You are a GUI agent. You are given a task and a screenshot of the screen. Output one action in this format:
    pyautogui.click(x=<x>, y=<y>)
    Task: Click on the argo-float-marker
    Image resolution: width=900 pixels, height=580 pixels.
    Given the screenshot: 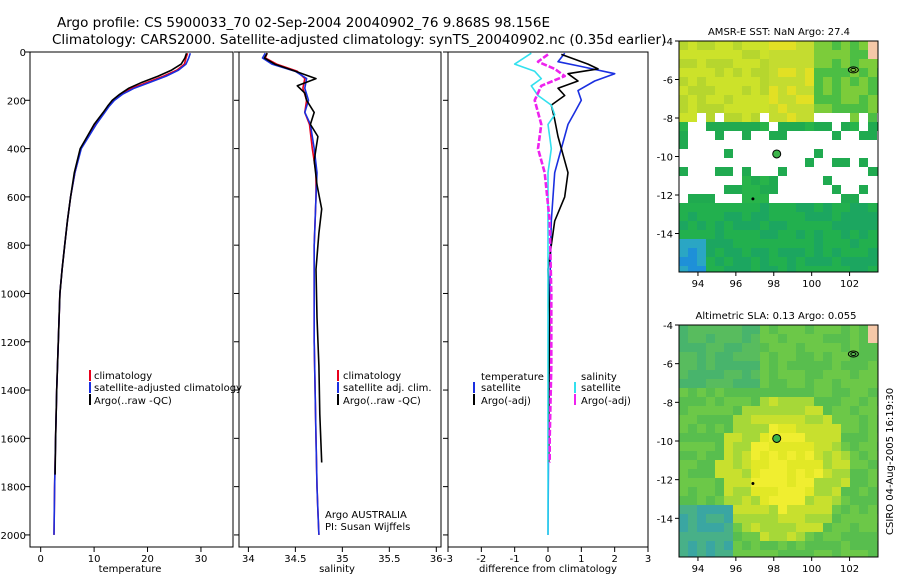 What is the action you would take?
    pyautogui.click(x=777, y=438)
    